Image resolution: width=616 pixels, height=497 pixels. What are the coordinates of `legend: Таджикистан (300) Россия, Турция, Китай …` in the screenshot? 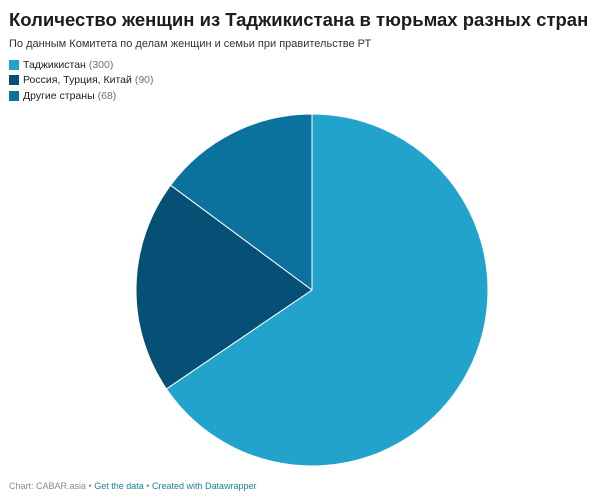 It's located at (81, 80).